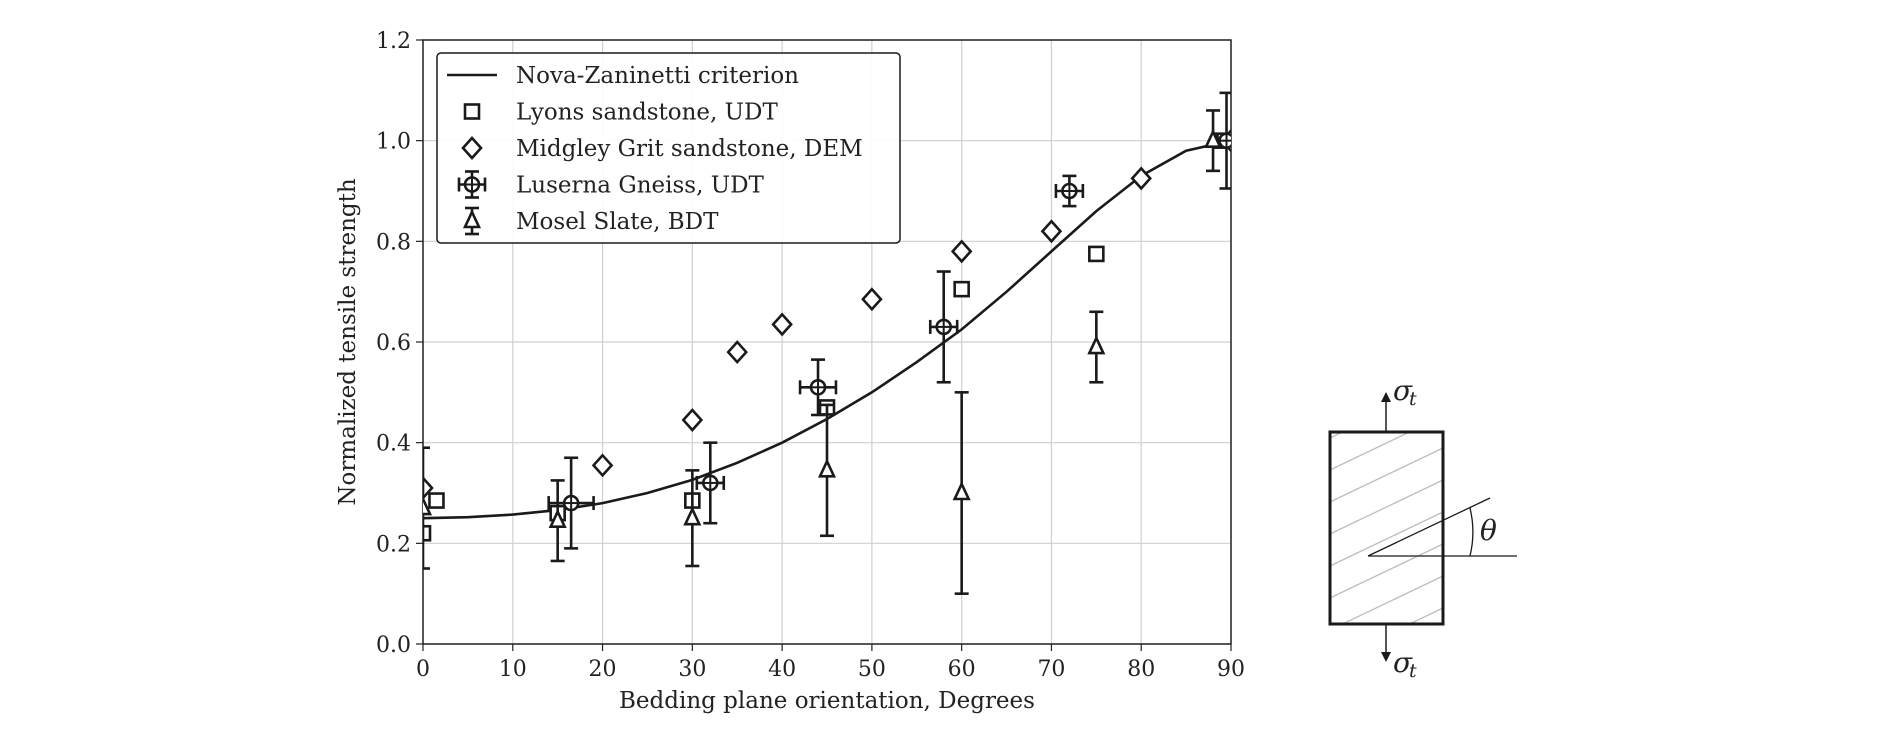 This screenshot has height=756, width=1890. I want to click on bedding-plane-line, so click(1429, 527).